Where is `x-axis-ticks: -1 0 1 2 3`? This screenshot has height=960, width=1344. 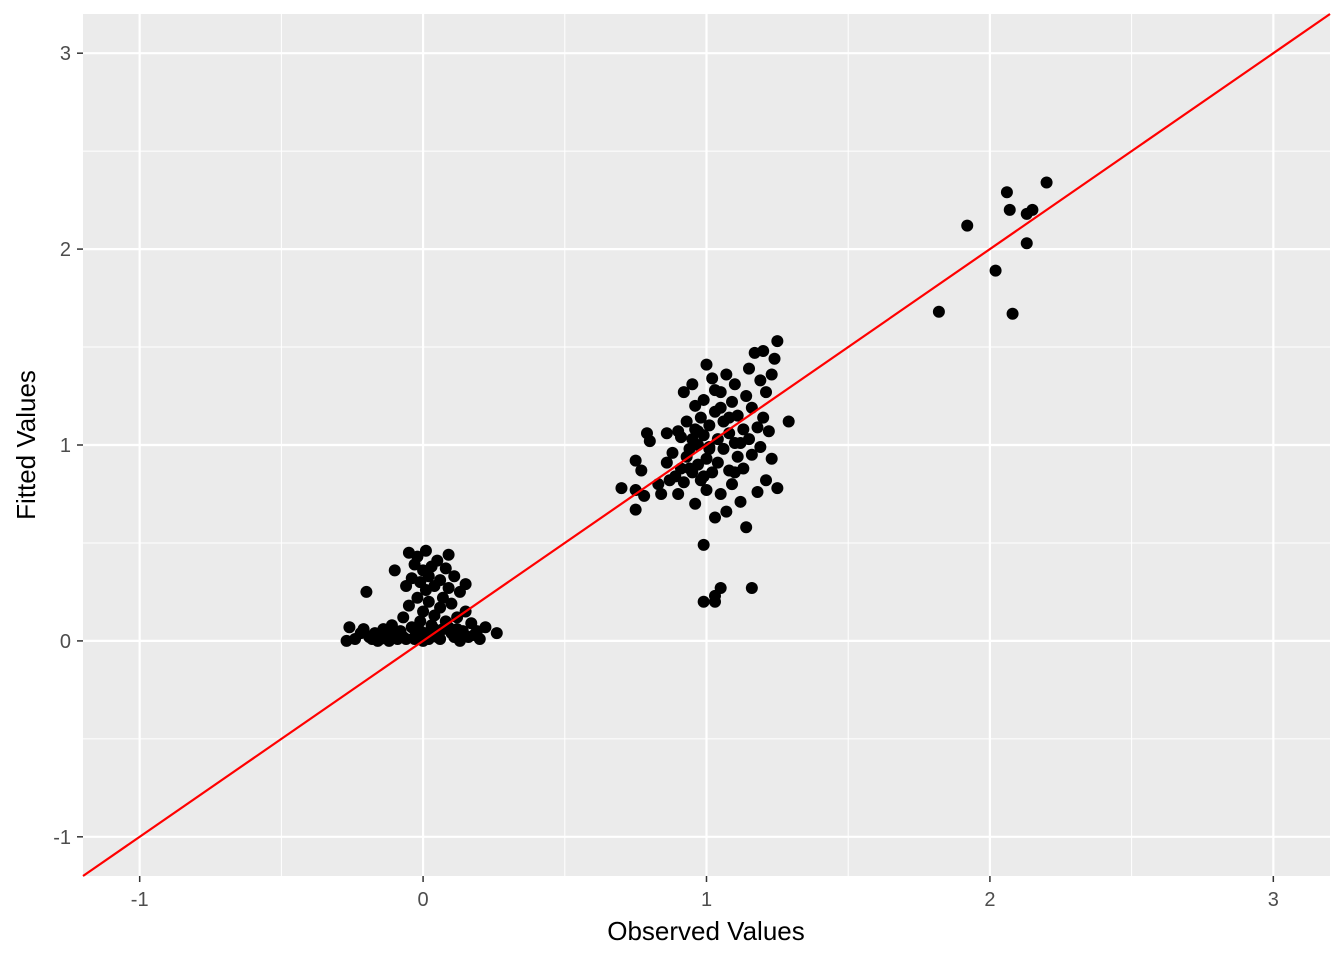
x-axis-ticks: -1 0 1 2 3 is located at coordinates (705, 893).